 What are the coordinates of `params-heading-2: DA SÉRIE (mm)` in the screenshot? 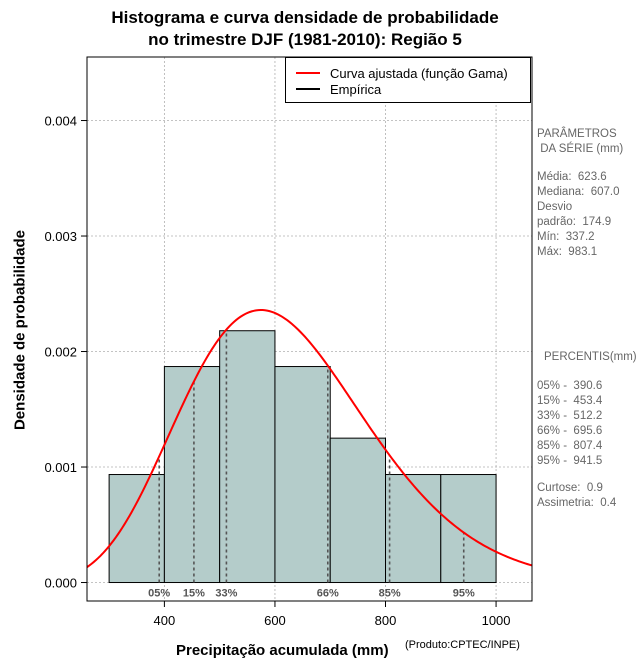 It's located at (580, 149).